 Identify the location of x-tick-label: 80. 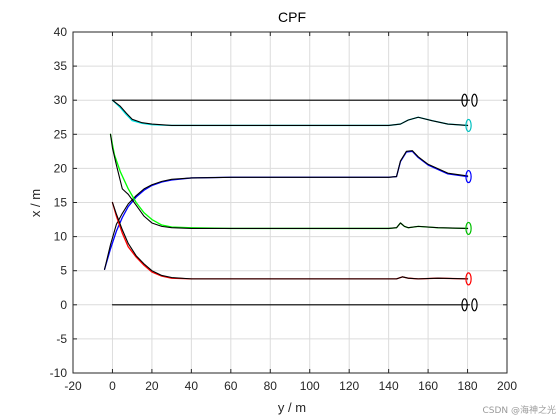
(271, 386).